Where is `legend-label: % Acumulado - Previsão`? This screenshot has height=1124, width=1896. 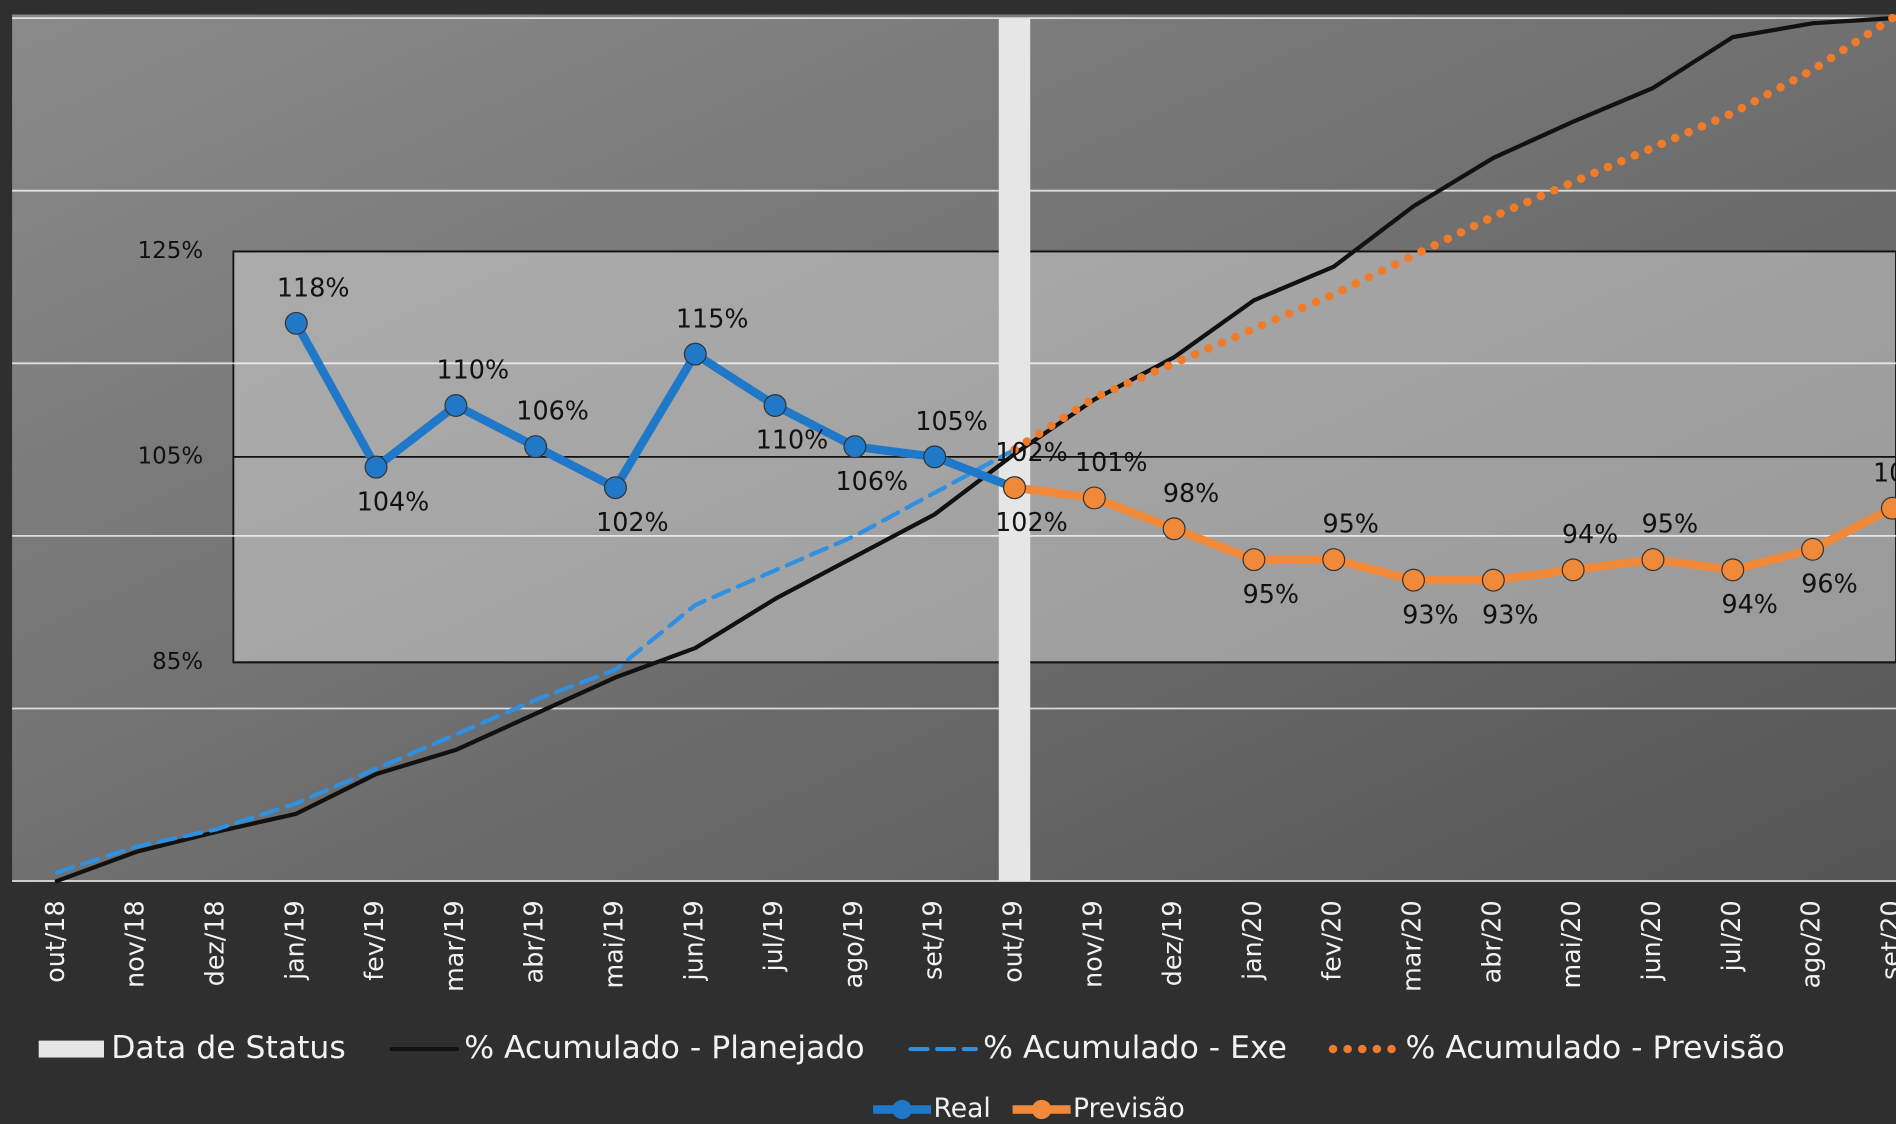
legend-label: % Acumulado - Previsão is located at coordinates (1594, 1048).